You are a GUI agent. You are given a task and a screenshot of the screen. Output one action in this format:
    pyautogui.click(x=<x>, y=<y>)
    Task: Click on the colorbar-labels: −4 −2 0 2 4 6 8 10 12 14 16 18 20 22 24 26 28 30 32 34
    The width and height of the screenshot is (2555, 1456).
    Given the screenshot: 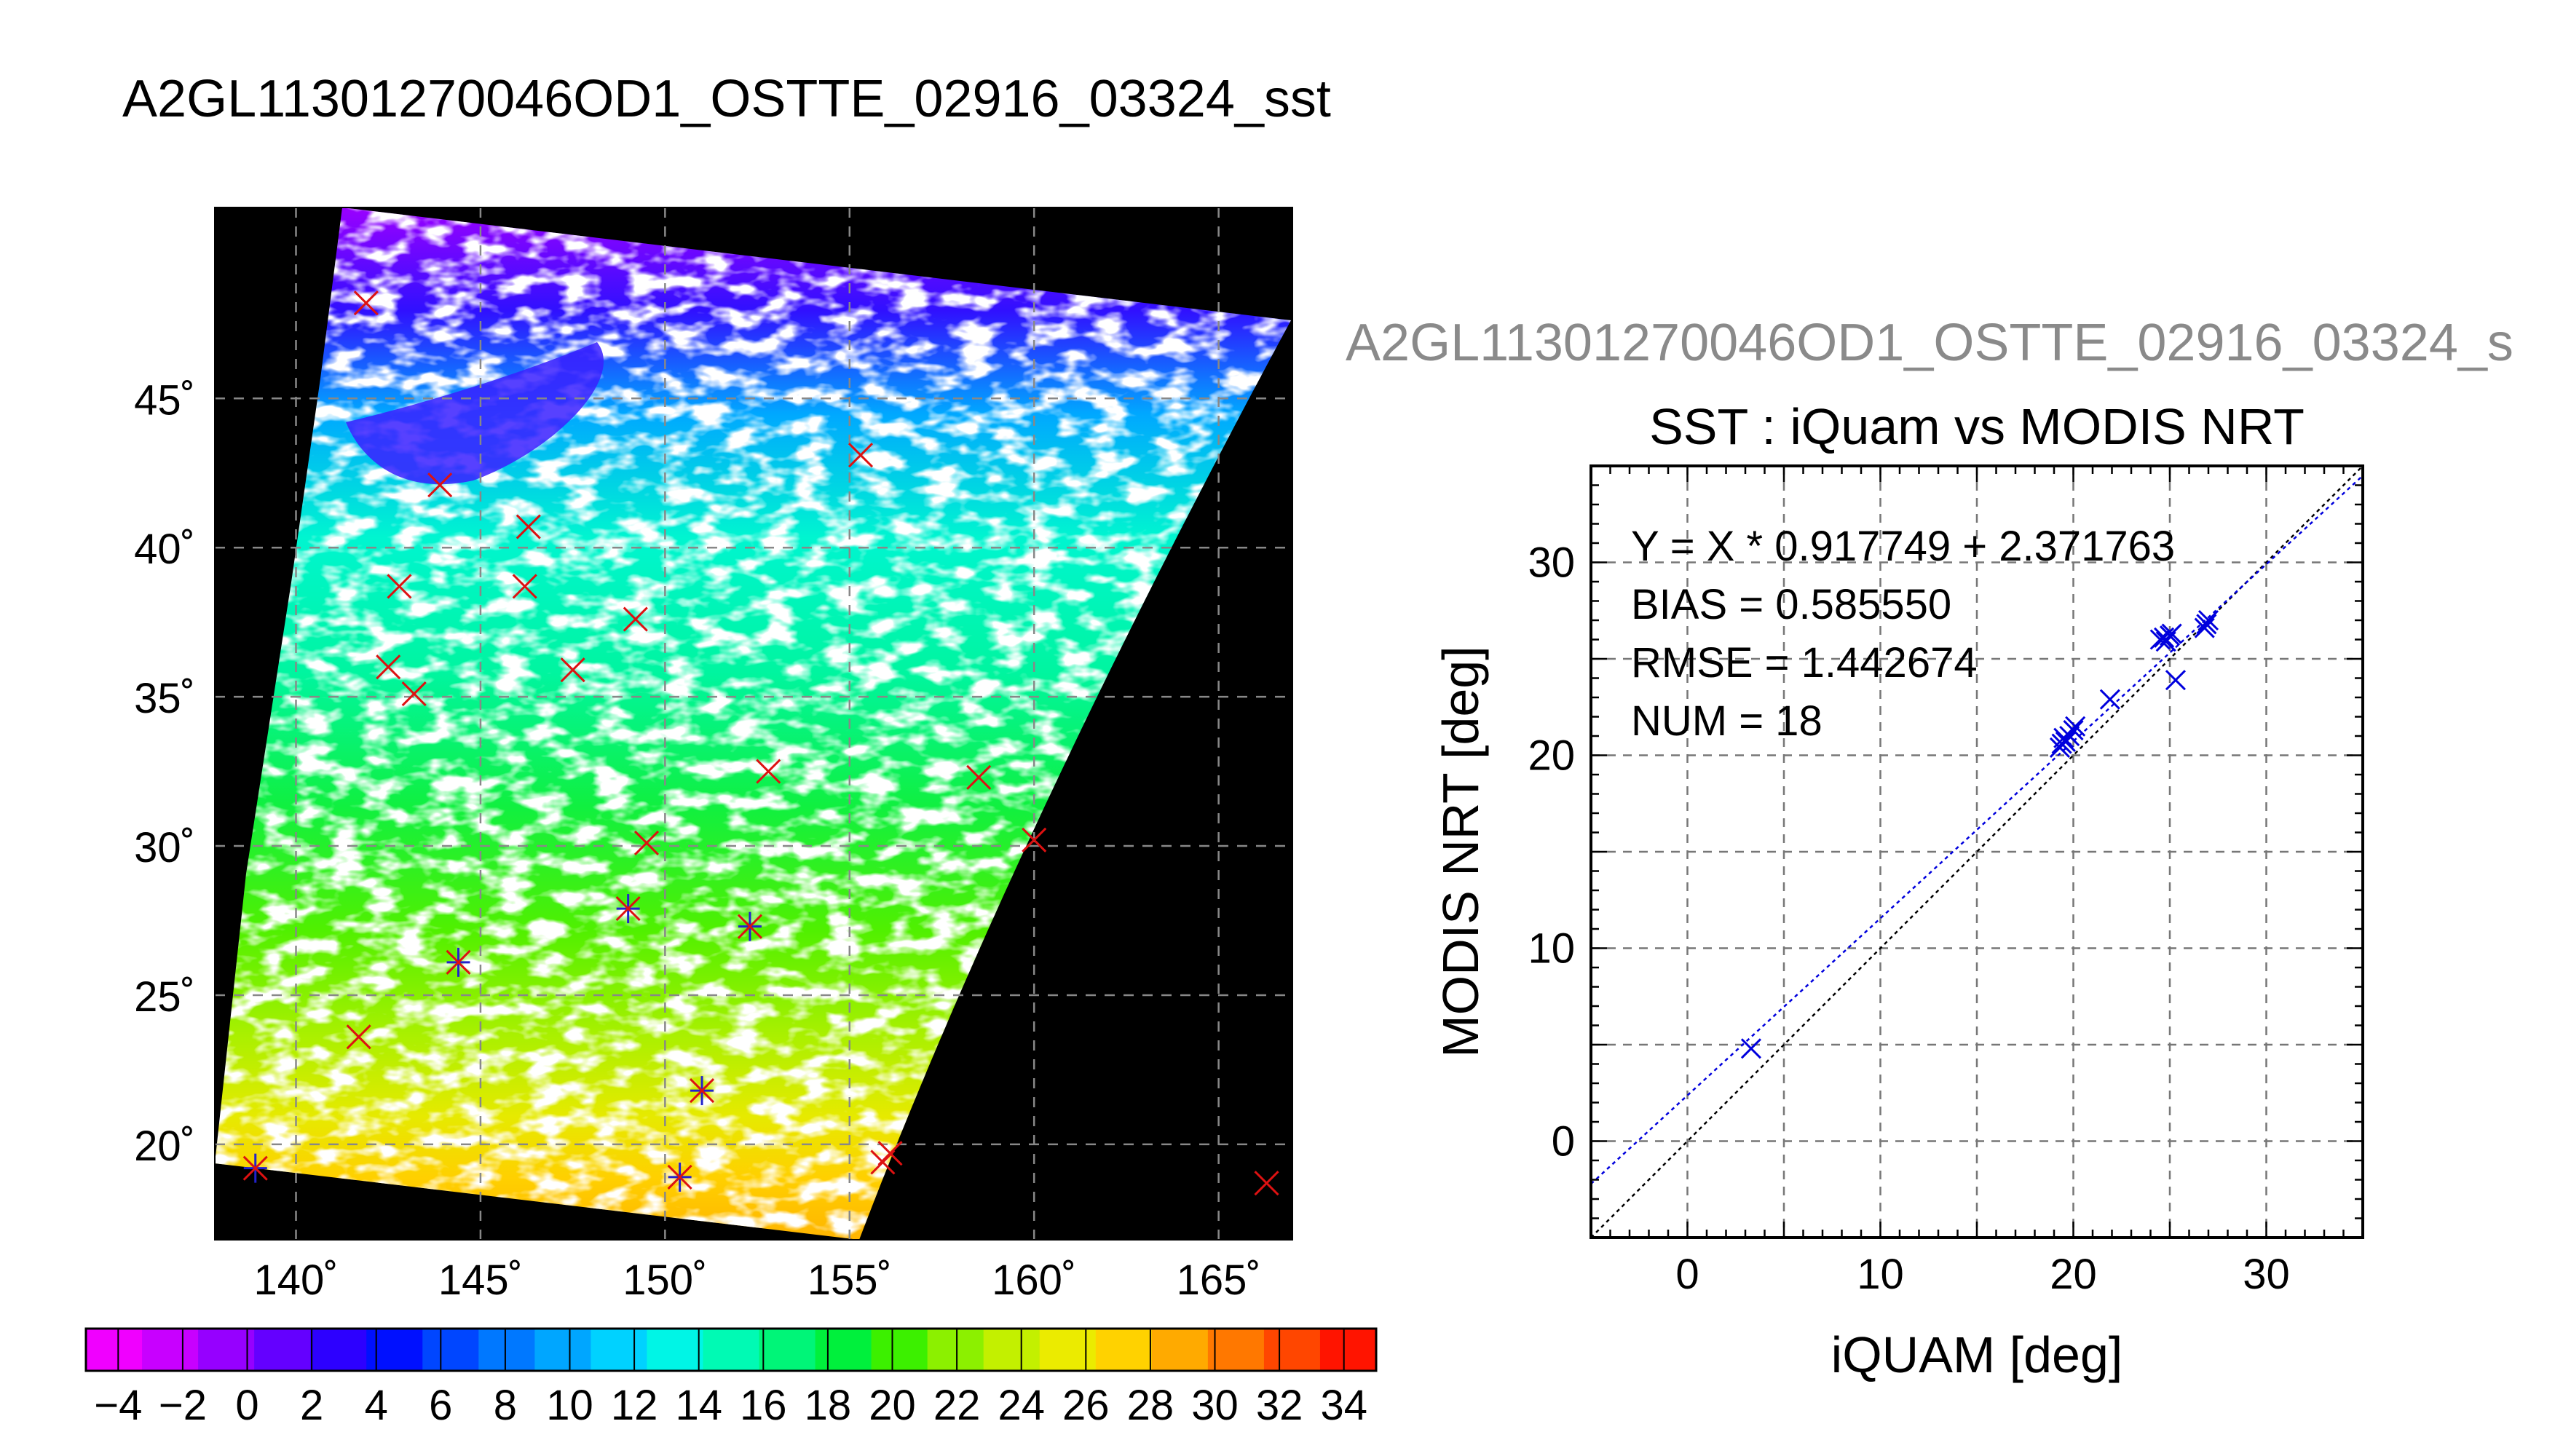 What is the action you would take?
    pyautogui.click(x=730, y=1405)
    